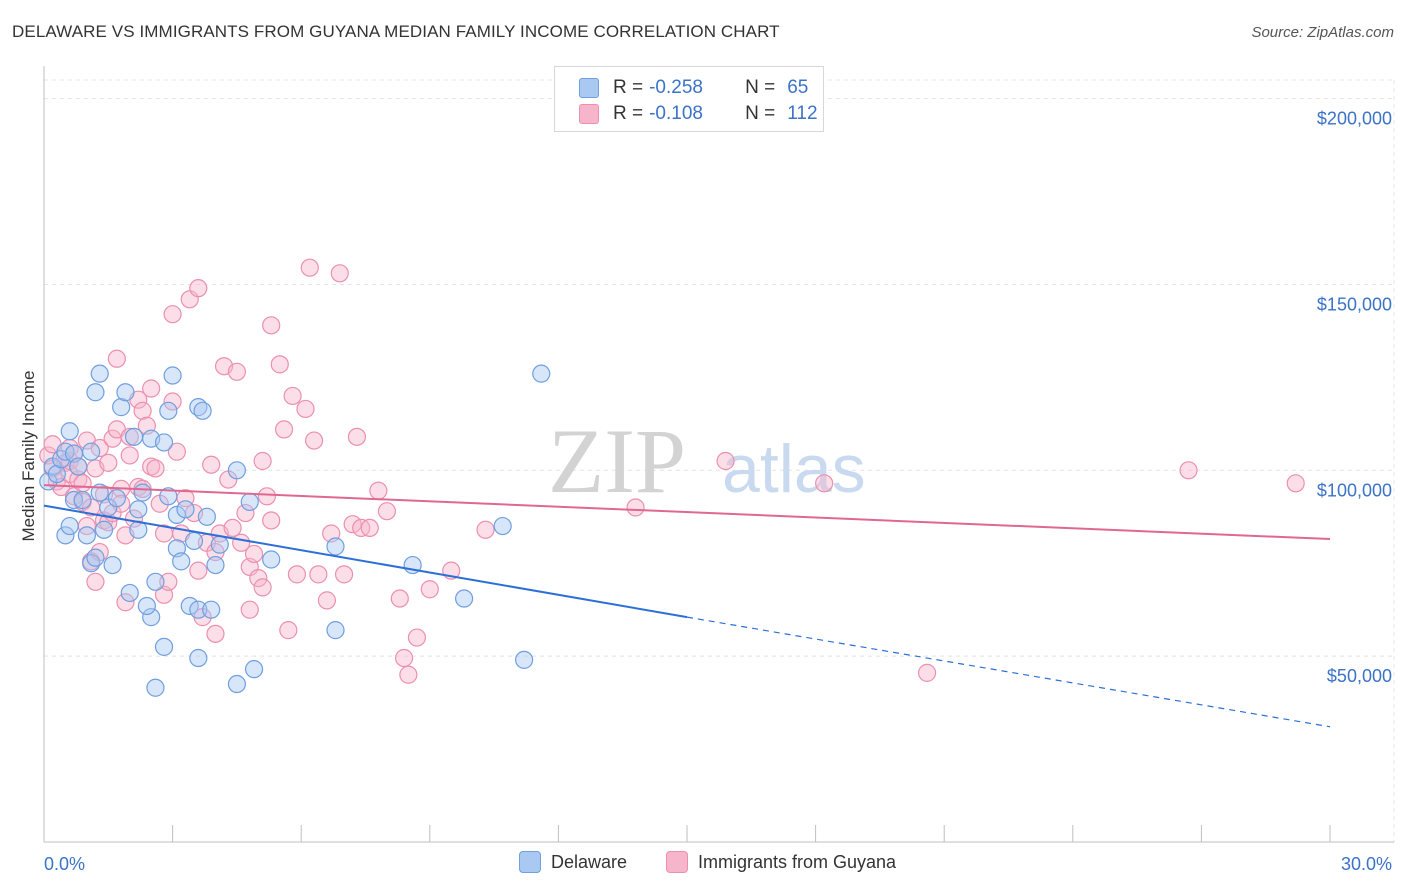  Describe the element at coordinates (28, 455) in the screenshot. I see `y-axis-title: Median Family Income` at that location.